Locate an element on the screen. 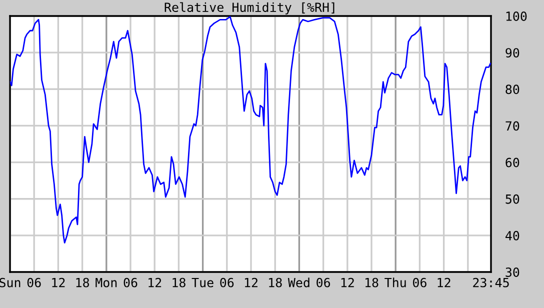 This screenshot has width=544, height=308. y-tick-label: 40 is located at coordinates (513, 235).